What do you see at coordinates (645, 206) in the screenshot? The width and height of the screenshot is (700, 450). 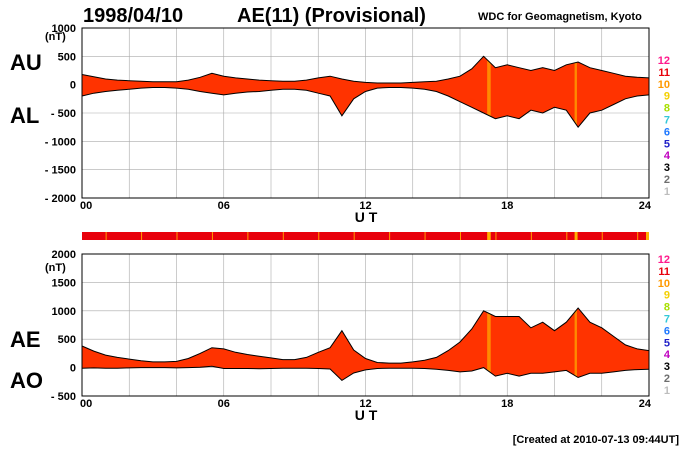 I see `au-al-x-tick-label: 24` at bounding box center [645, 206].